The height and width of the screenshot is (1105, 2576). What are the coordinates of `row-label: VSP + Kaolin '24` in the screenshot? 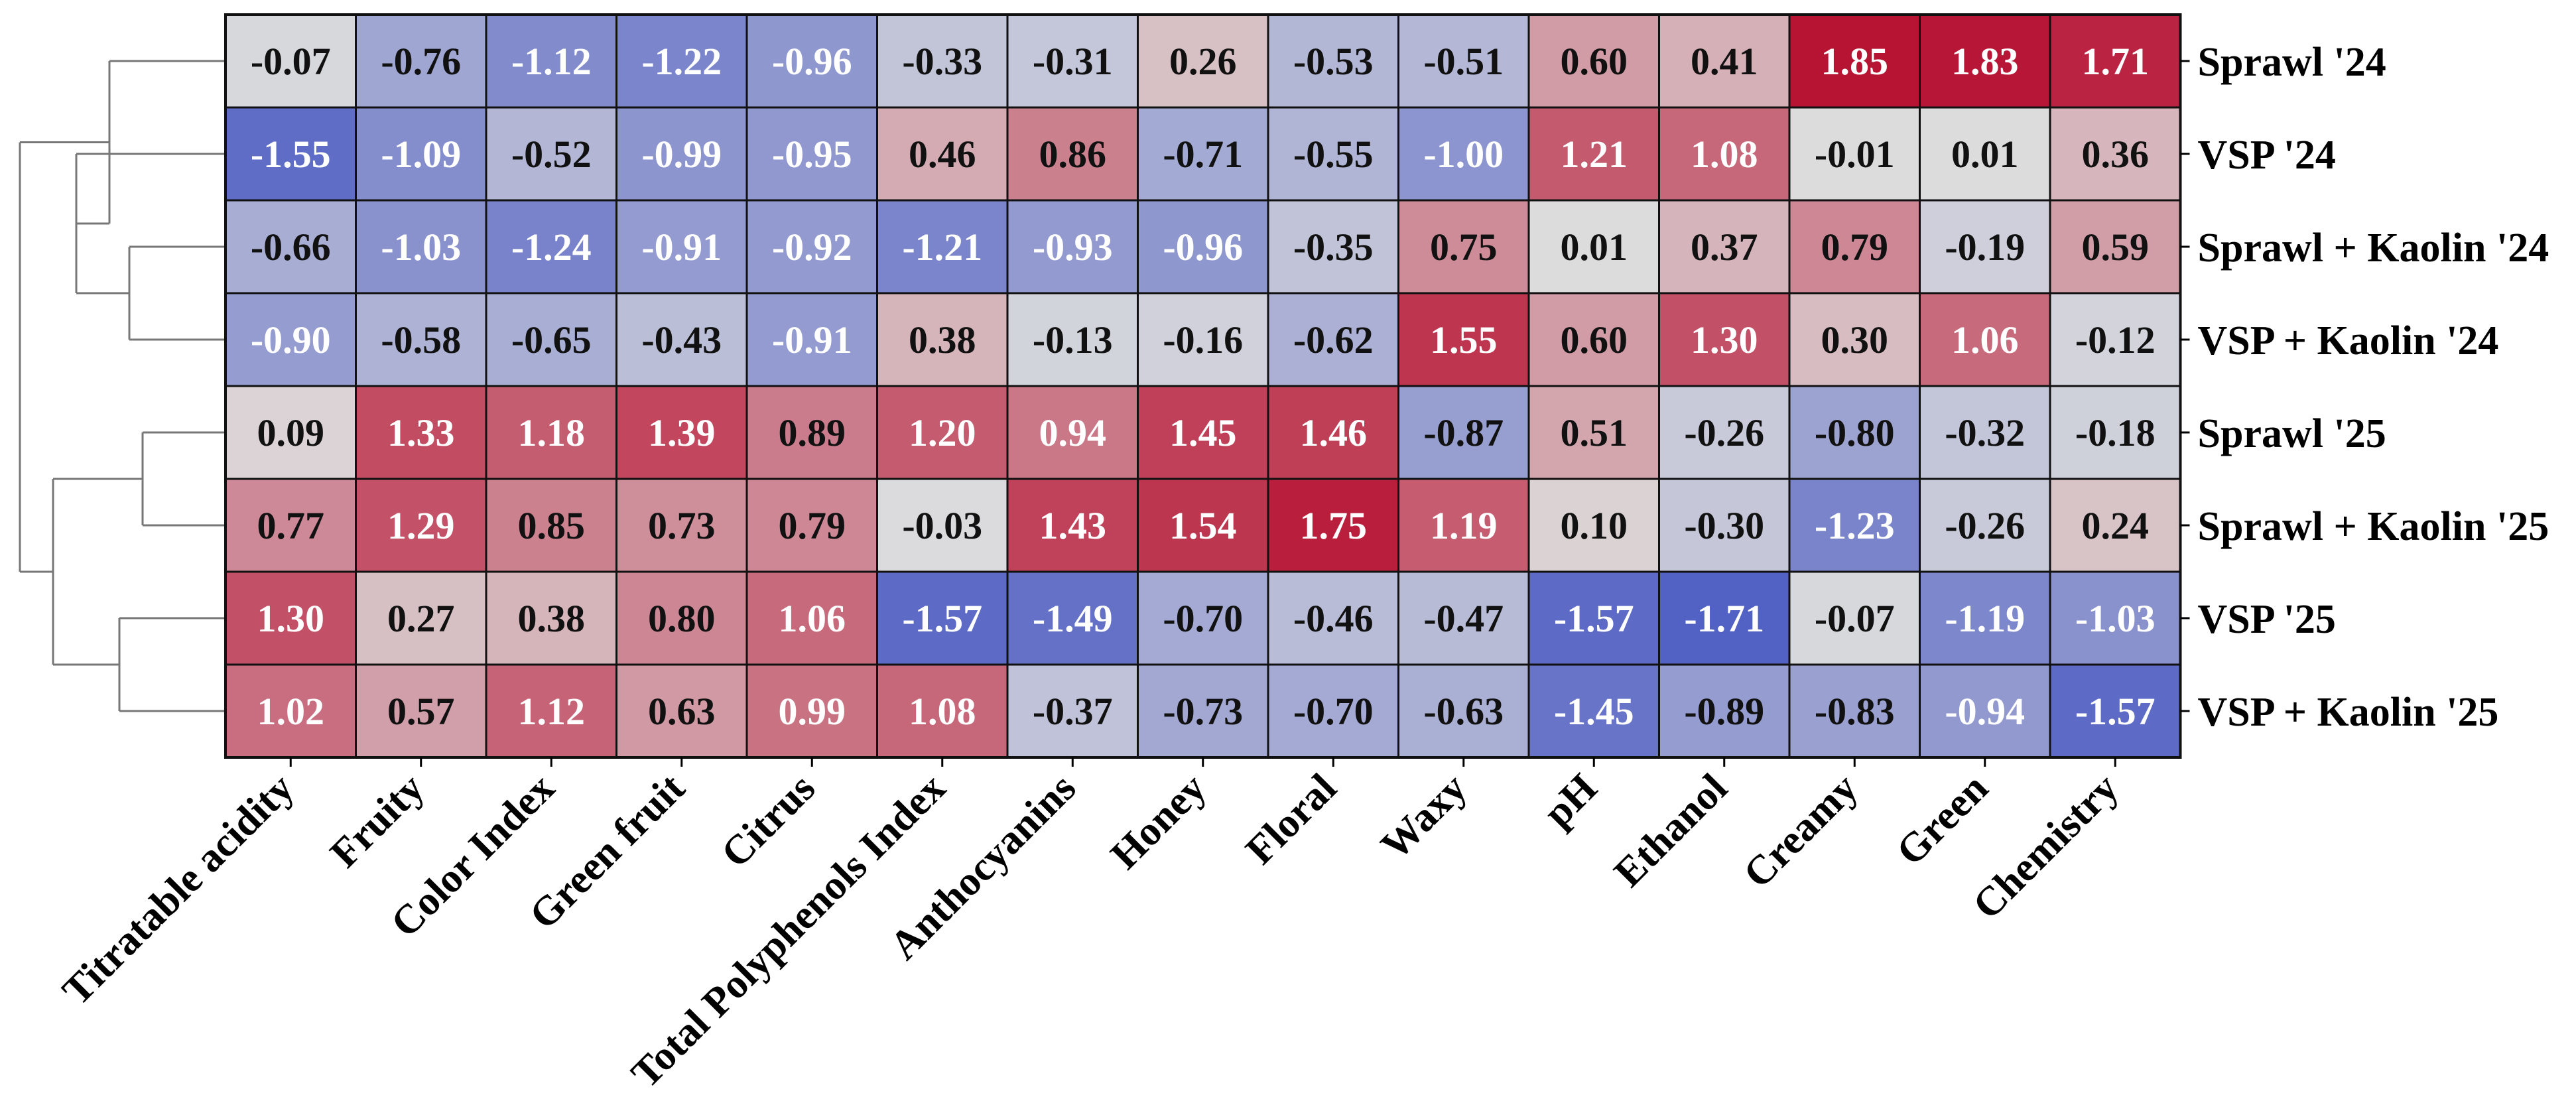 It's located at (2349, 340).